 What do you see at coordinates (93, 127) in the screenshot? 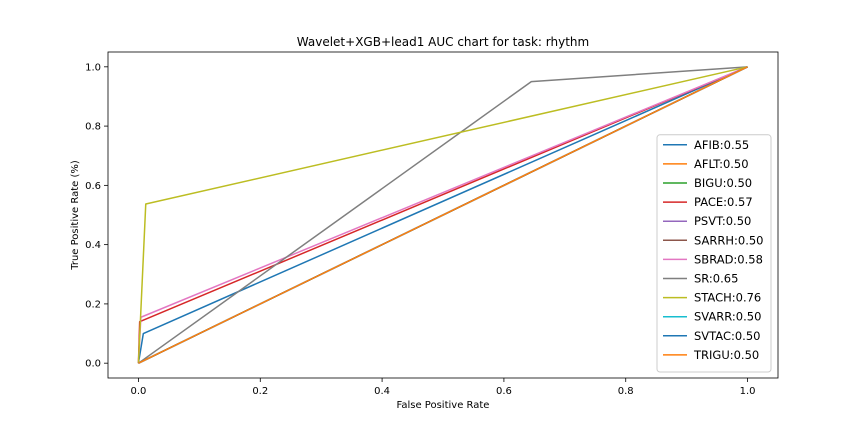
I see `y-tick-label: 0.8` at bounding box center [93, 127].